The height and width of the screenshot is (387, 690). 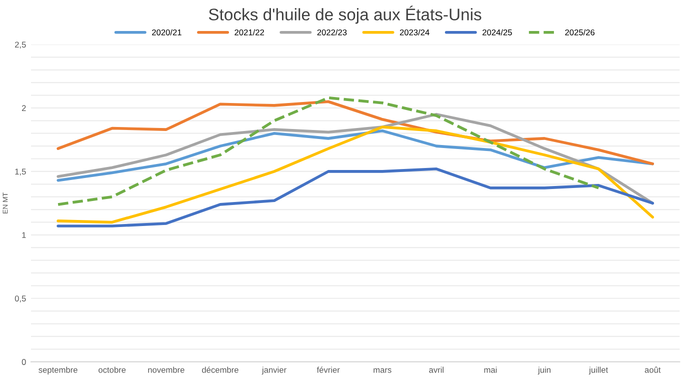 I want to click on x-tick-label: septembre, so click(x=58, y=370).